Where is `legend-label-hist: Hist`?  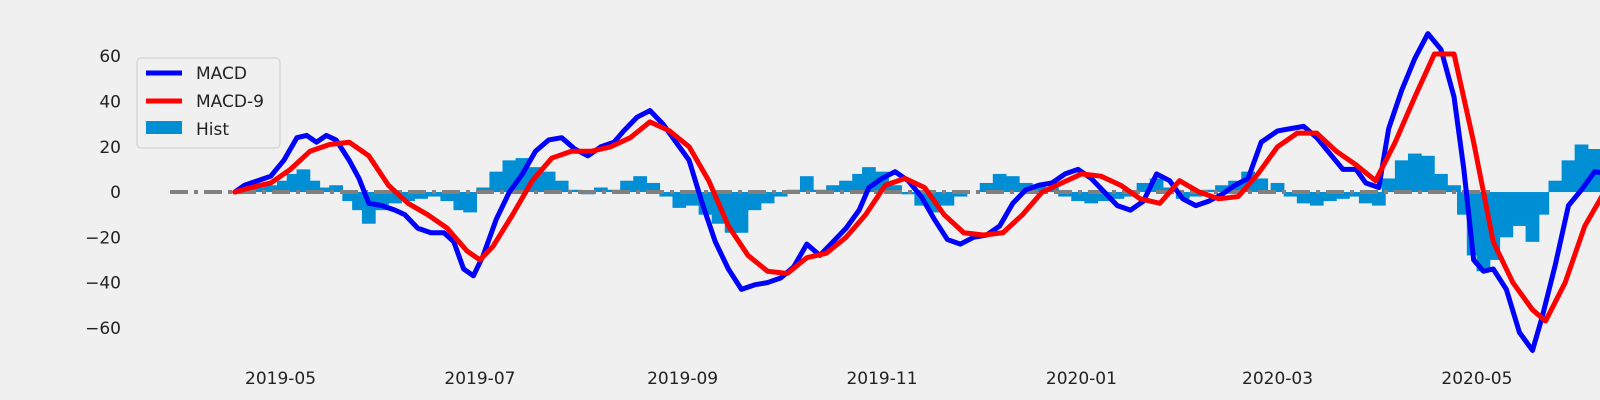 legend-label-hist: Hist is located at coordinates (212, 130).